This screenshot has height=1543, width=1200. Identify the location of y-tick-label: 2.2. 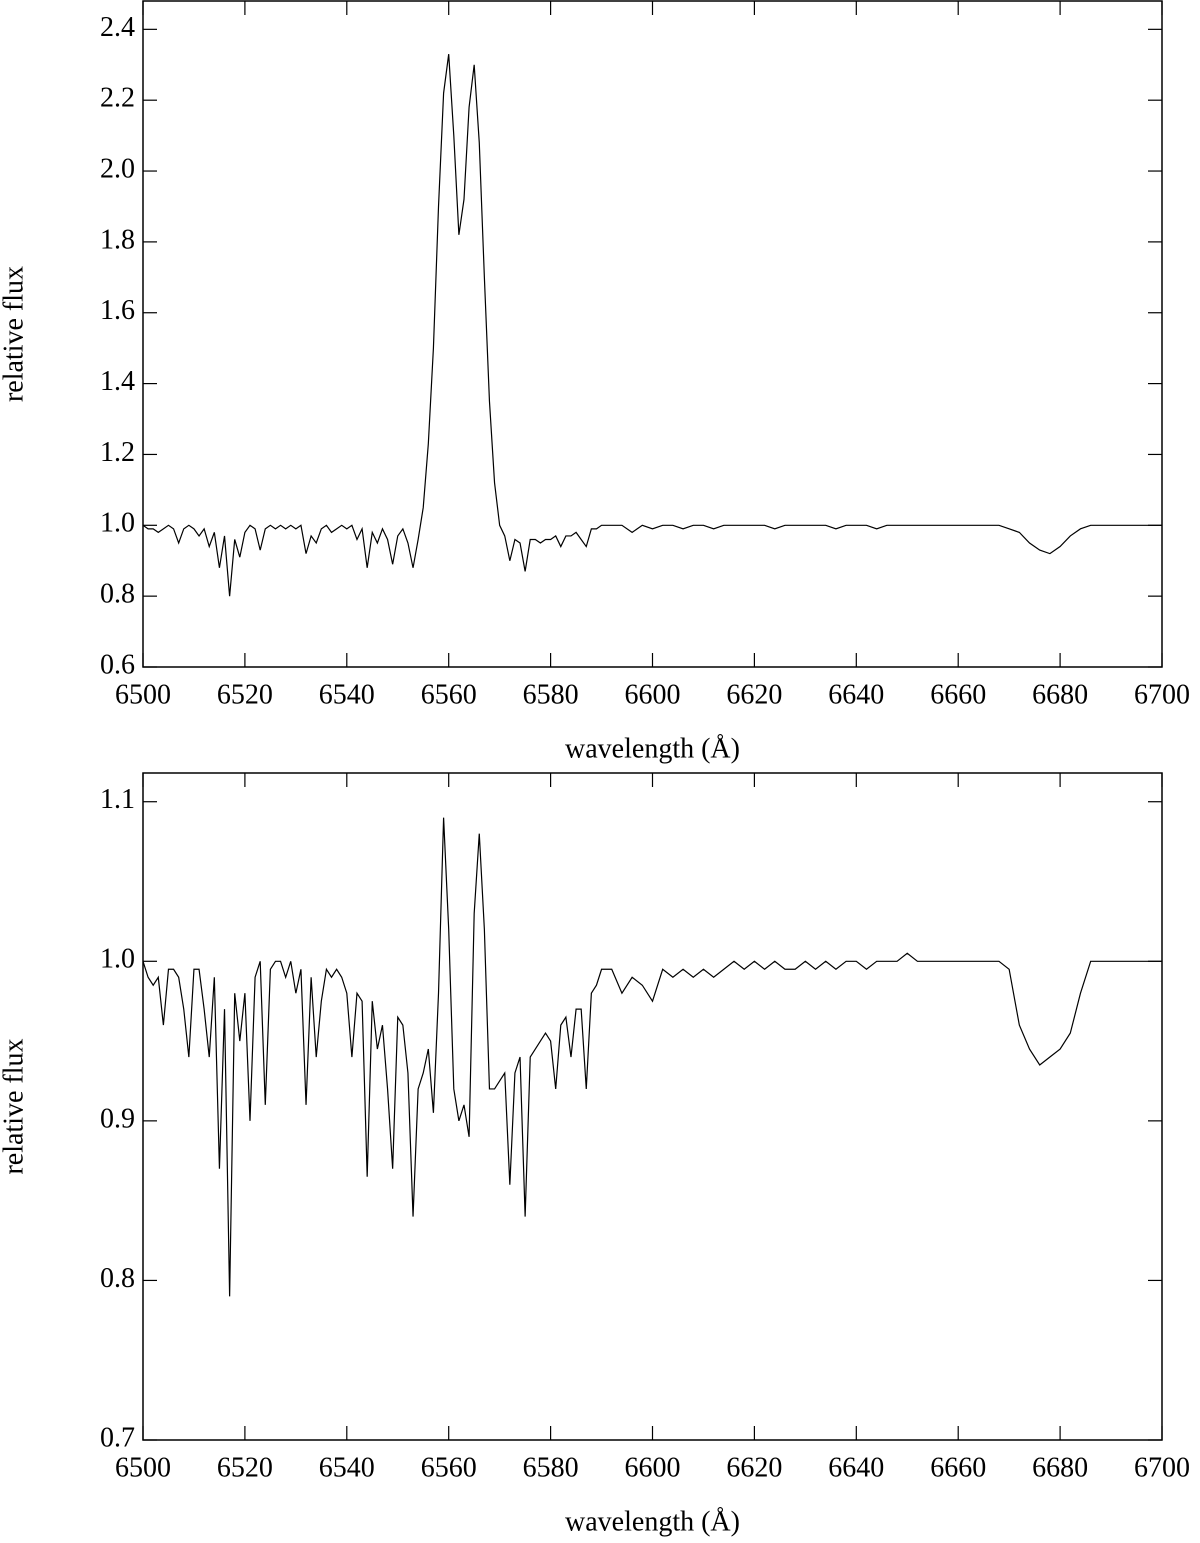
(117, 98).